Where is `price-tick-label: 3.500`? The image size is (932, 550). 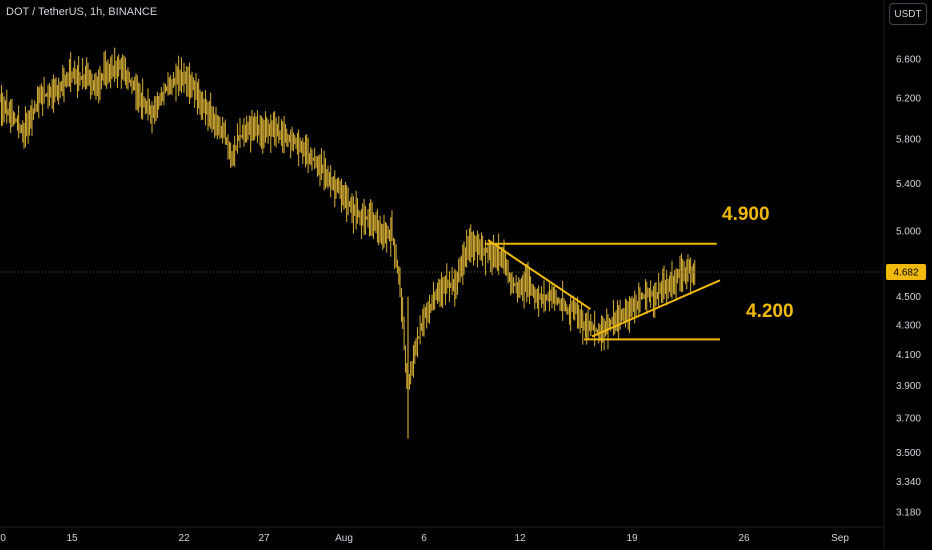
price-tick-label: 3.500 is located at coordinates (908, 453).